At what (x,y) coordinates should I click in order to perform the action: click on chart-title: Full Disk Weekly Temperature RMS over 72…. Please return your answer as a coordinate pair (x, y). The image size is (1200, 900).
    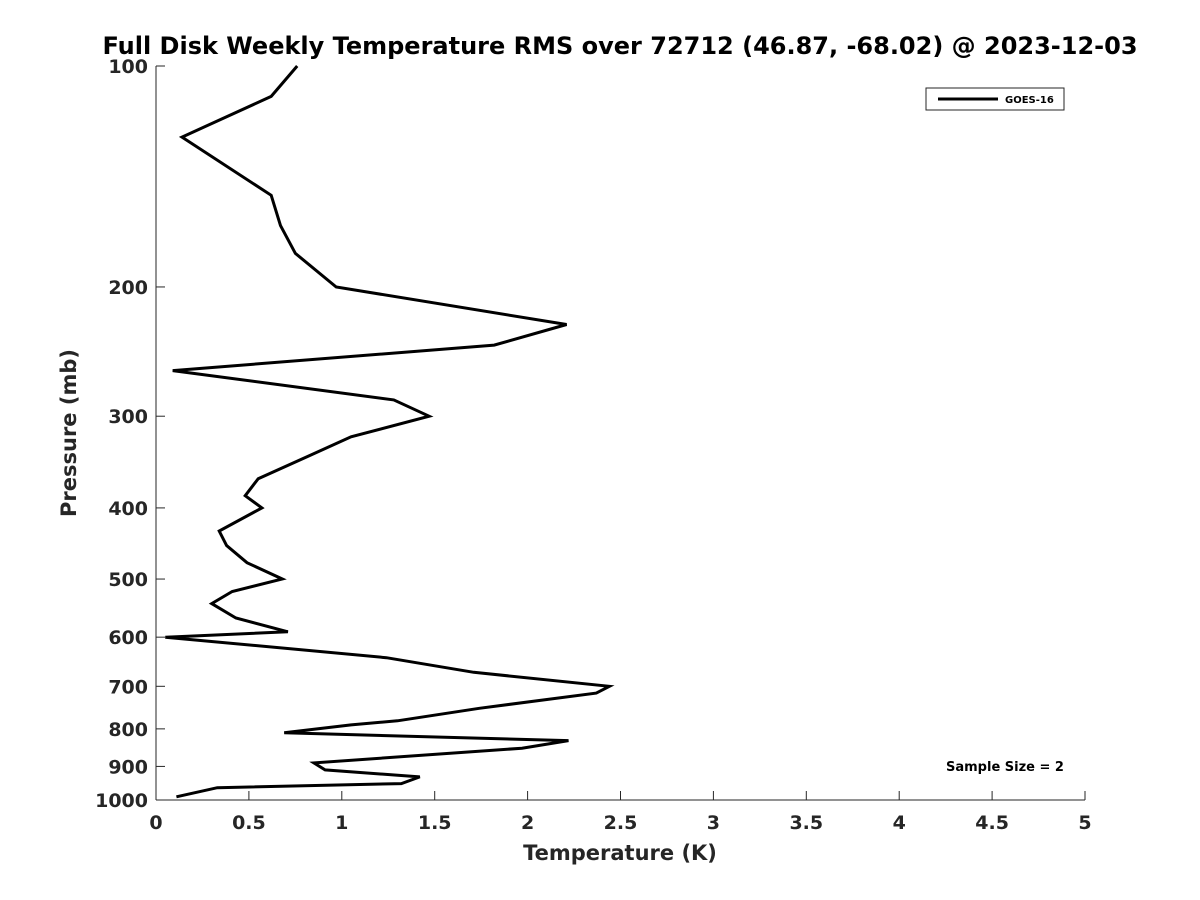
    Looking at the image, I should click on (619, 46).